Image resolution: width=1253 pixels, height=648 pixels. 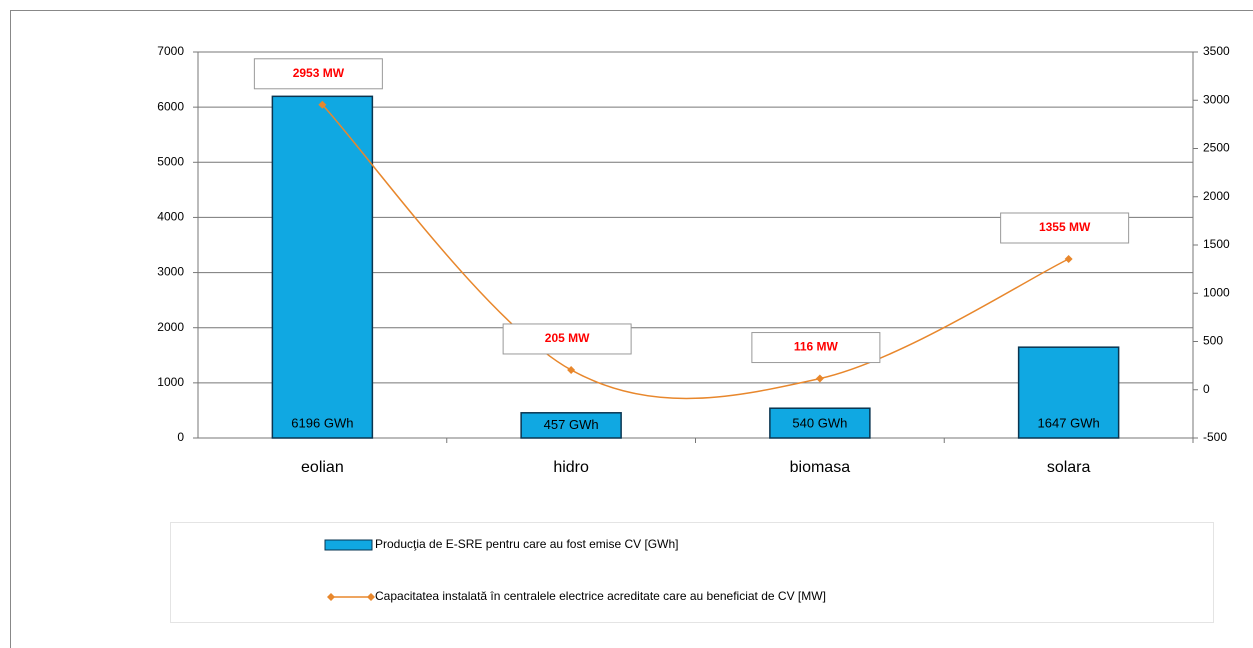 What do you see at coordinates (1216, 148) in the screenshot?
I see `y2-tick-label: 2500` at bounding box center [1216, 148].